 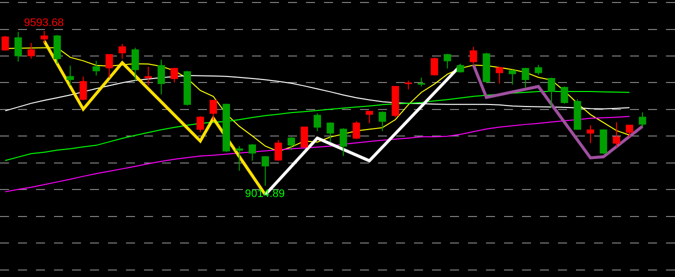 I want to click on annotation: 9014.89, so click(x=265, y=194).